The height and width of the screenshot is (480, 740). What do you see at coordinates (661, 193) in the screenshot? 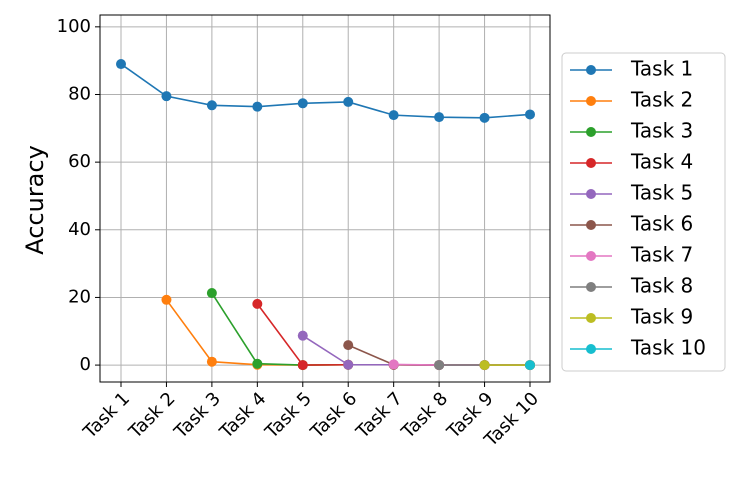
I see `legend-label: Task 5` at bounding box center [661, 193].